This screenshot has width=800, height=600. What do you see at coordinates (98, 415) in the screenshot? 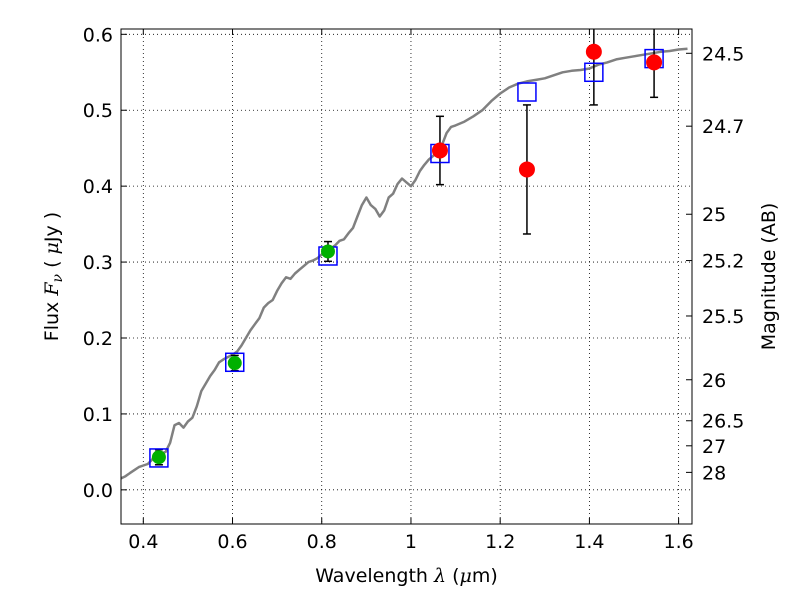
I see `y-tick-label: 0.1` at bounding box center [98, 415].